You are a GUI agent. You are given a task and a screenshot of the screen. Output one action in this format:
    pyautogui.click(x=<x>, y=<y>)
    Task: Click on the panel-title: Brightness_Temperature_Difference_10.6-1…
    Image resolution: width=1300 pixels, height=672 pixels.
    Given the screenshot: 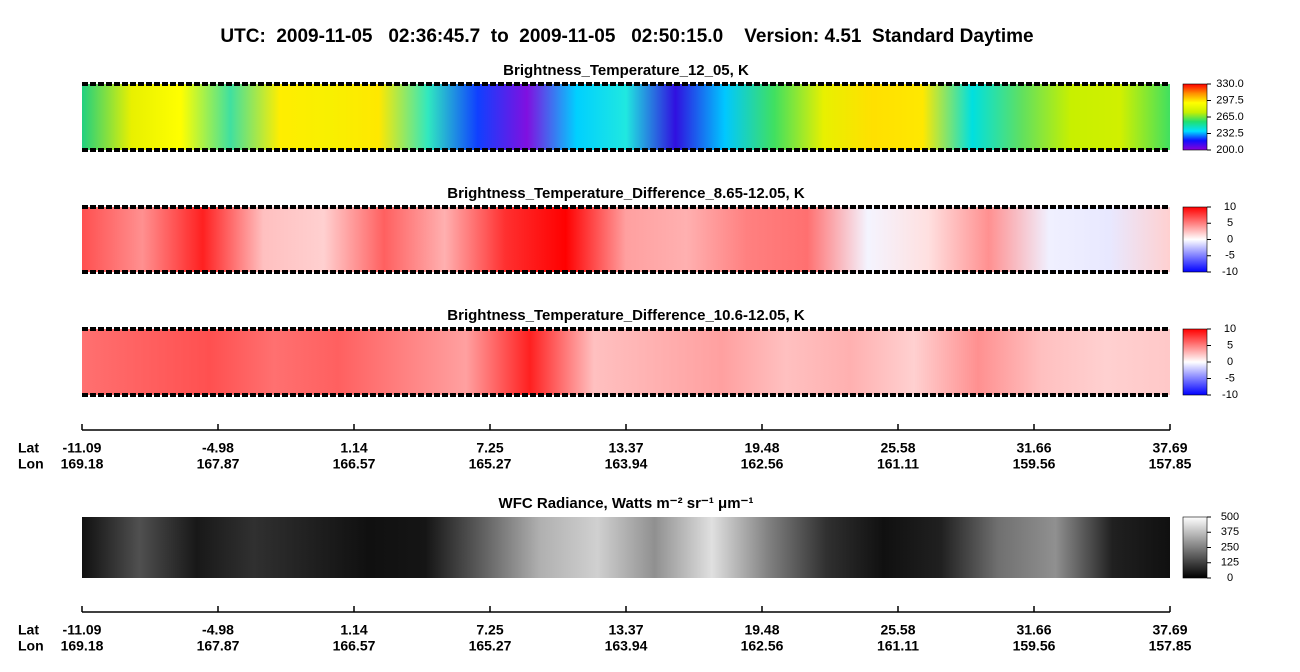 What is the action you would take?
    pyautogui.click(x=626, y=315)
    